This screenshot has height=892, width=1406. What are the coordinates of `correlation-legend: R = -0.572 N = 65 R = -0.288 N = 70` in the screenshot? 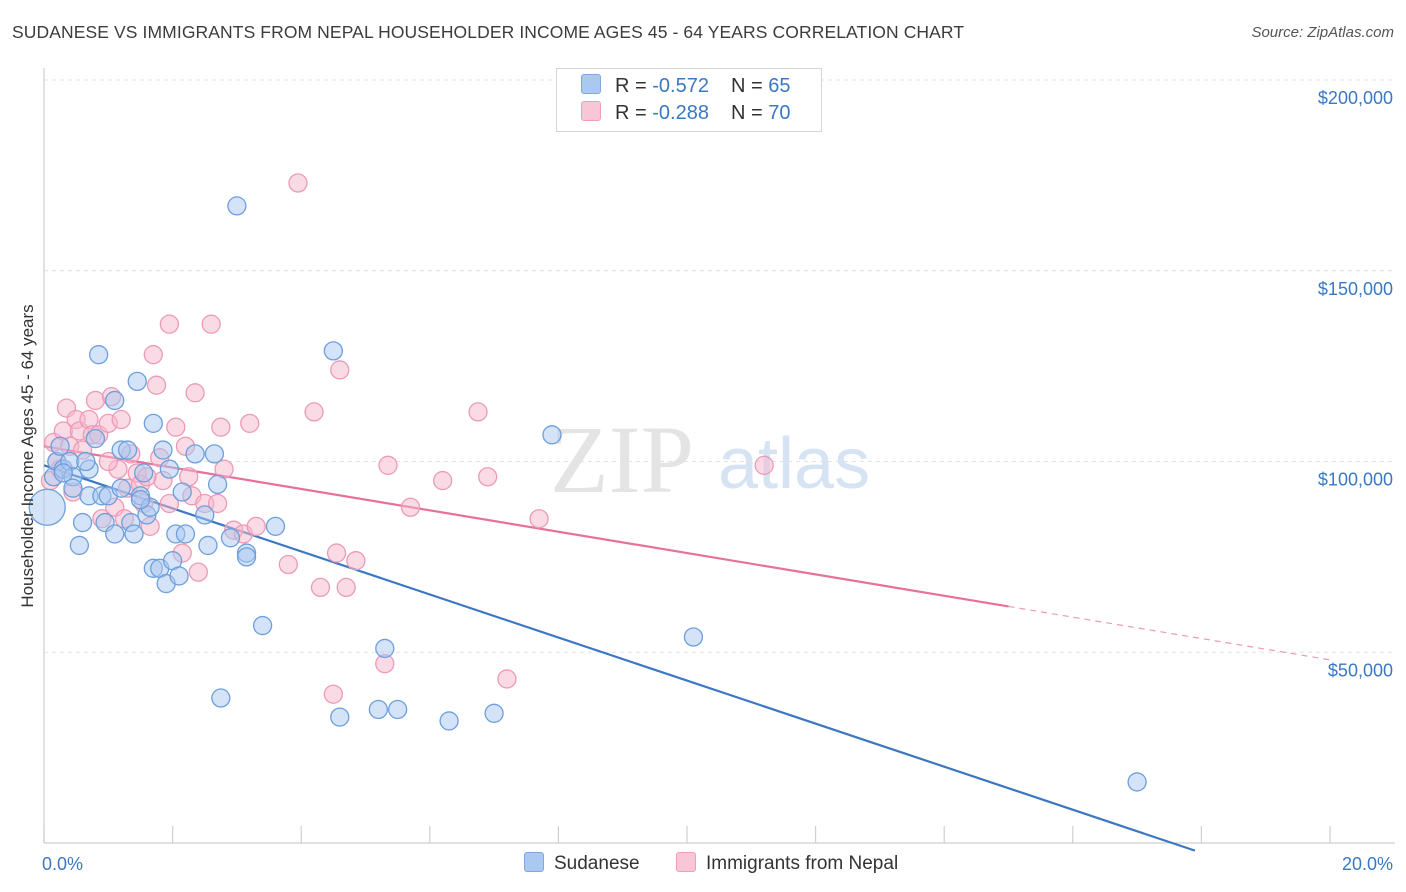 It's located at (689, 100).